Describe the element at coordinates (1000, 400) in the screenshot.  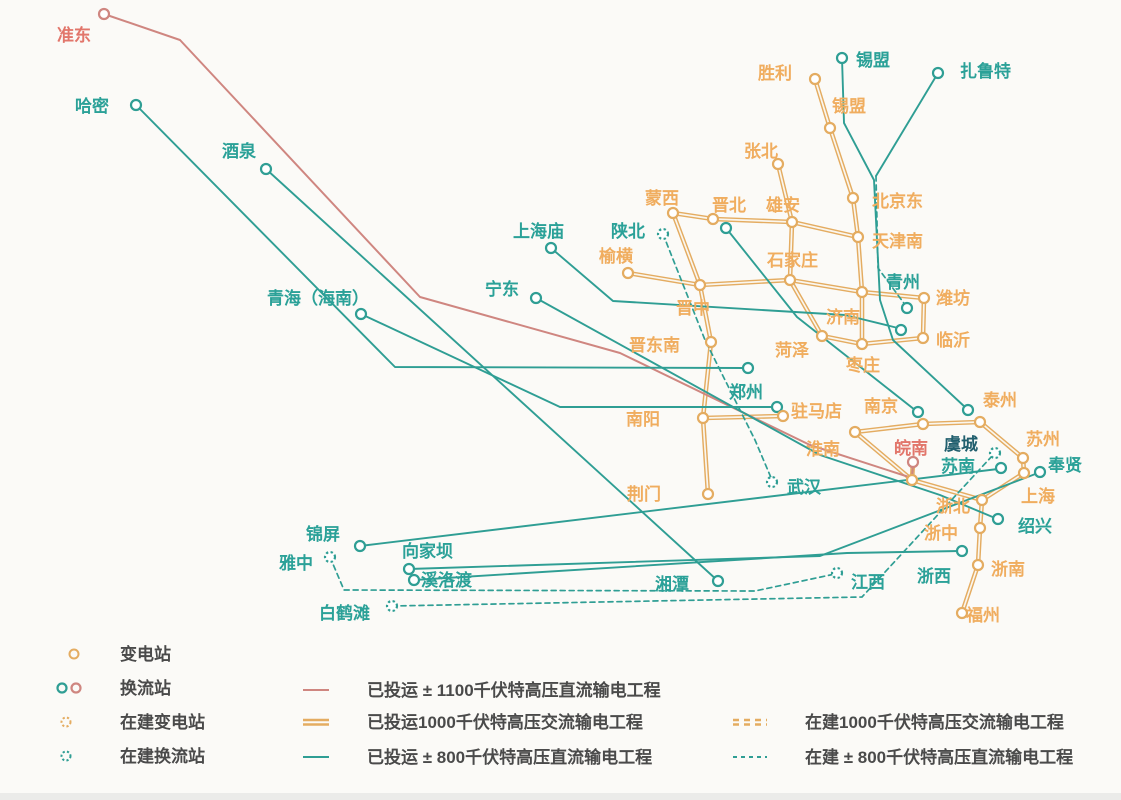
I see `station-label: 泰州` at that location.